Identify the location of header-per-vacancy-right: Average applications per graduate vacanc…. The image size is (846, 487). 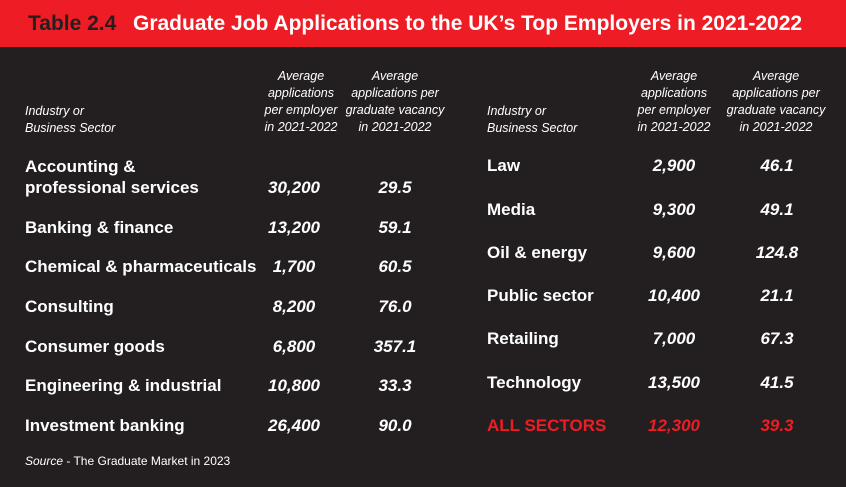
(776, 102).